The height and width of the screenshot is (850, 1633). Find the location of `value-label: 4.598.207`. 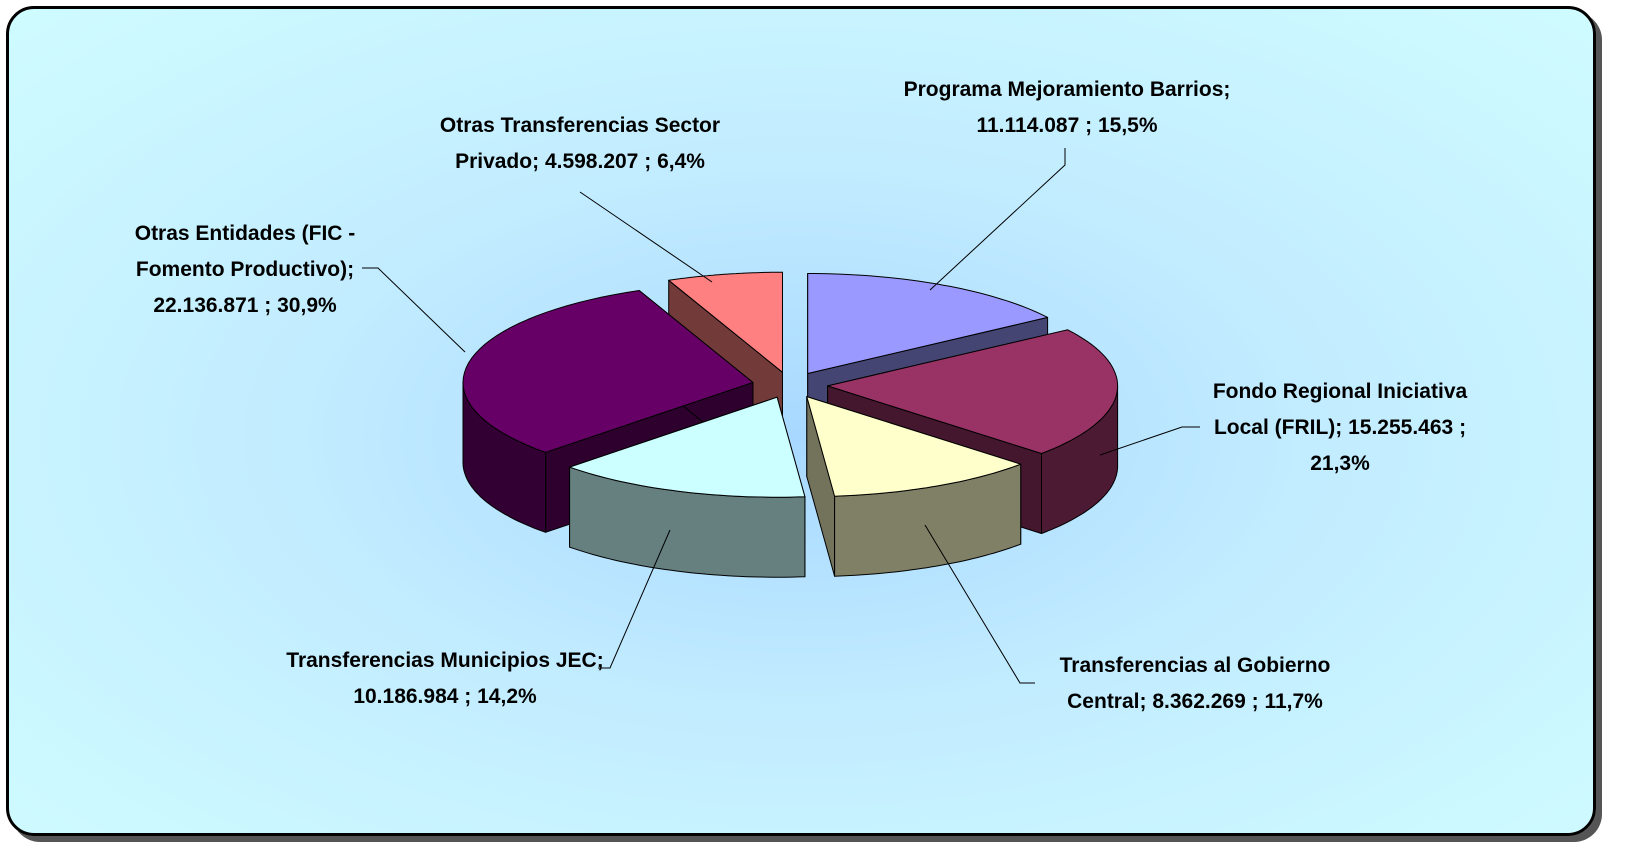

value-label: 4.598.207 is located at coordinates (591, 161).